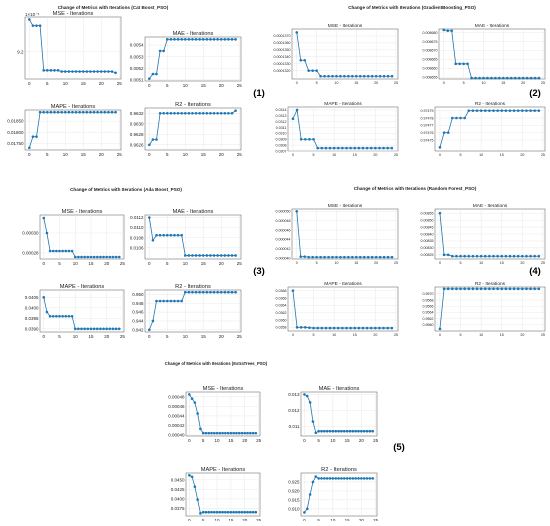 The image size is (550, 526). I want to click on x-tick-label: 15, so click(204, 154).